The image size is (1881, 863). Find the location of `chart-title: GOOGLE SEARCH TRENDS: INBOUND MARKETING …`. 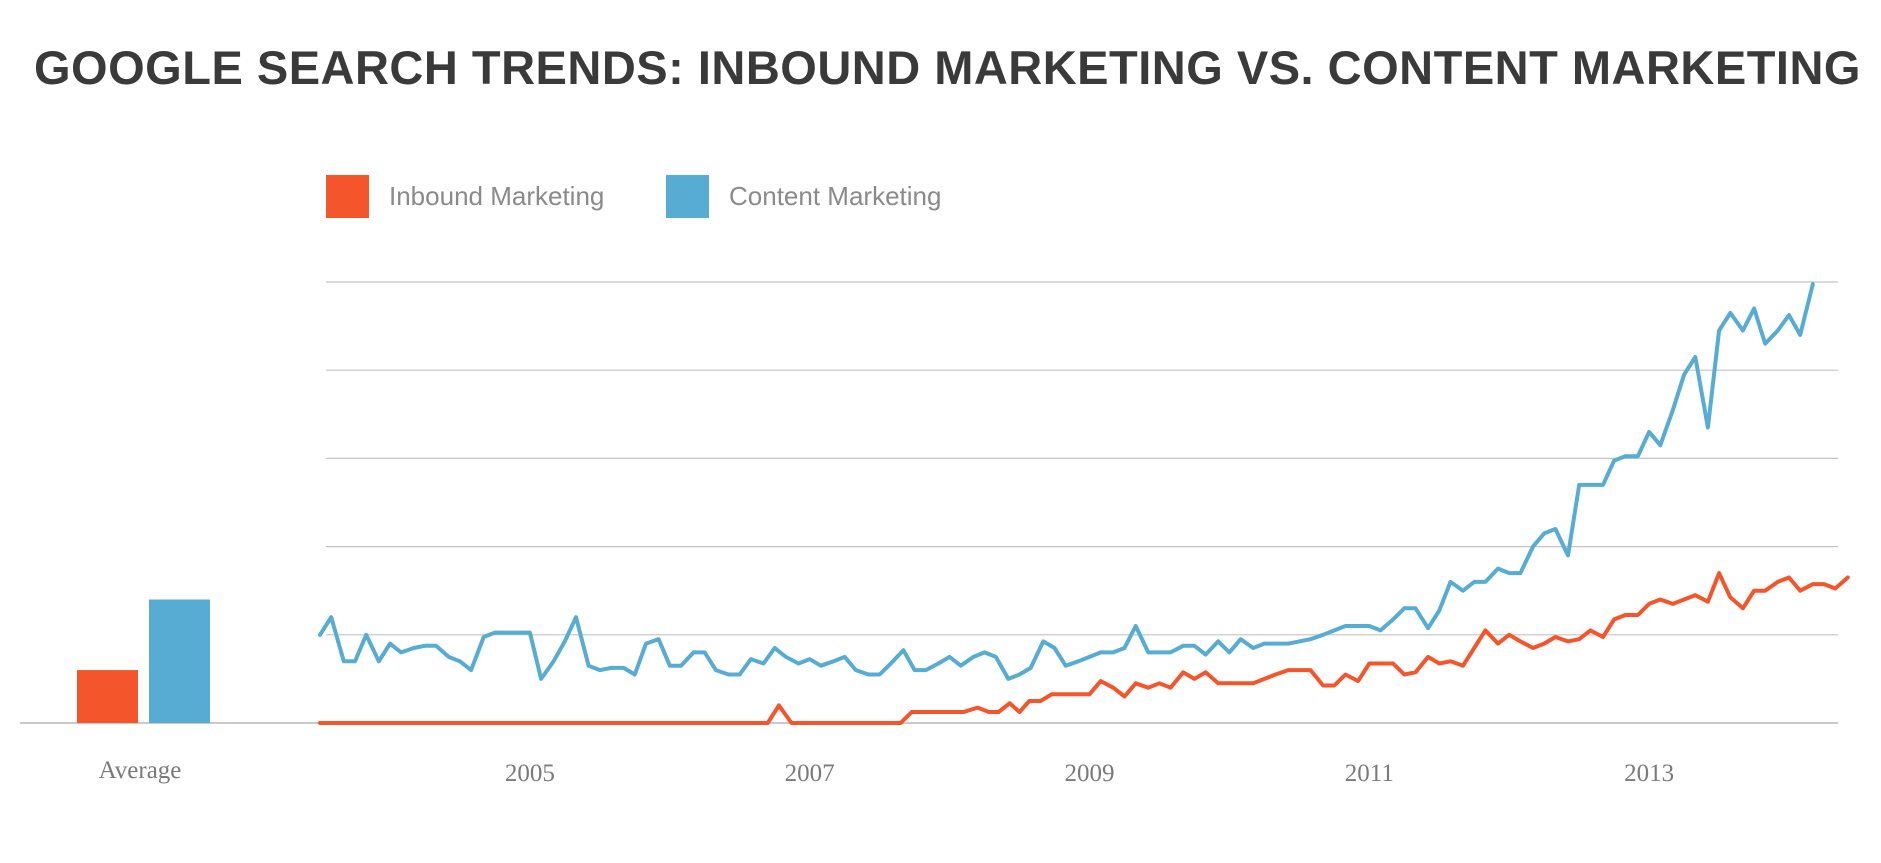

chart-title: GOOGLE SEARCH TRENDS: INBOUND MARKETING … is located at coordinates (947, 67).